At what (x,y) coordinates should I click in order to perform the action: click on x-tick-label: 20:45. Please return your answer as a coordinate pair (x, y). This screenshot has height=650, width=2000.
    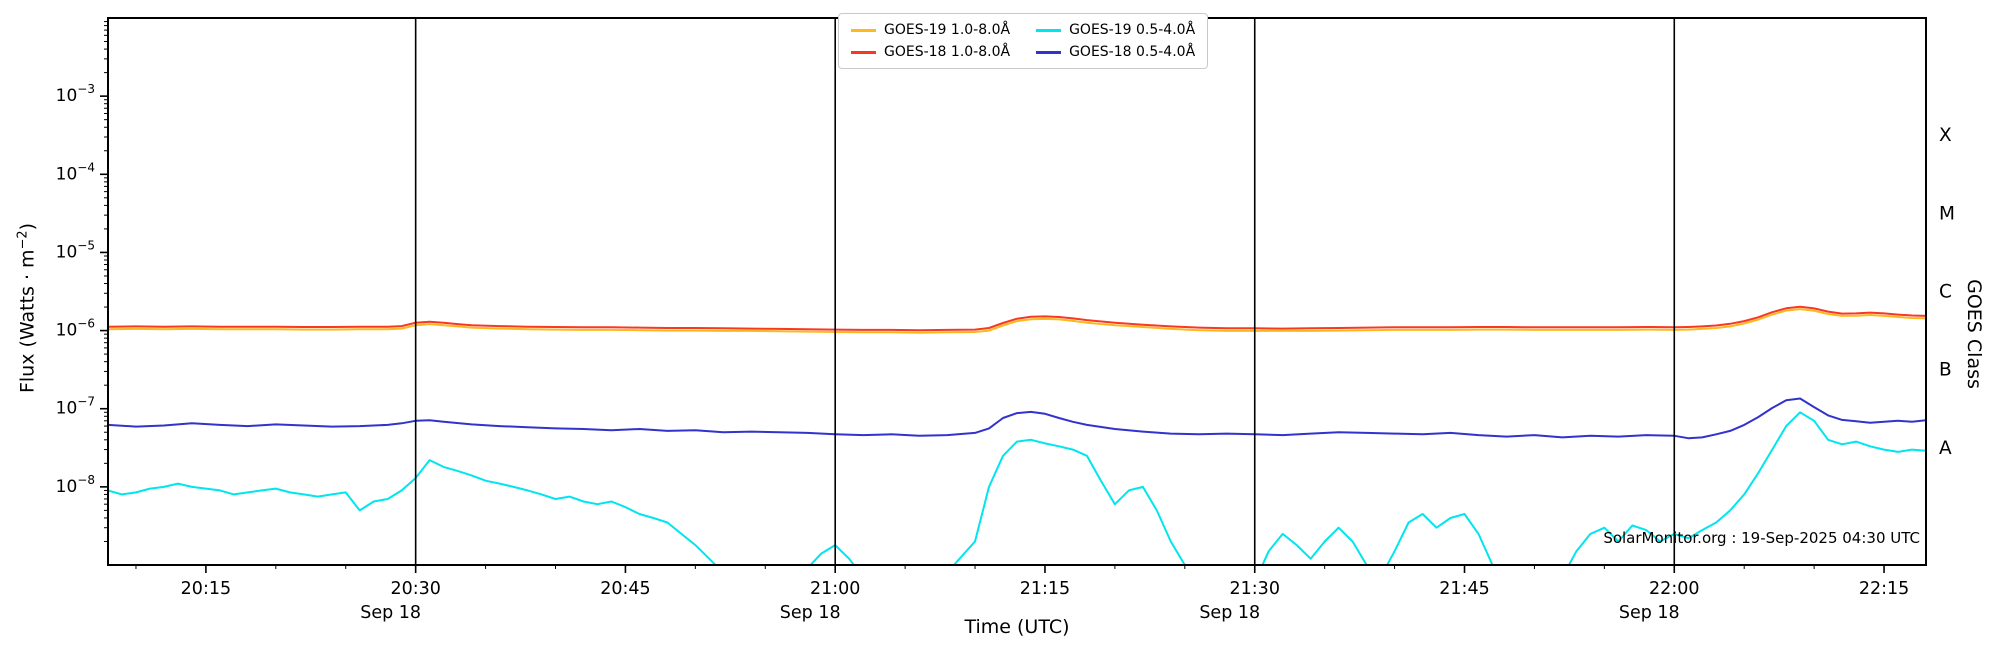
    Looking at the image, I should click on (625, 589).